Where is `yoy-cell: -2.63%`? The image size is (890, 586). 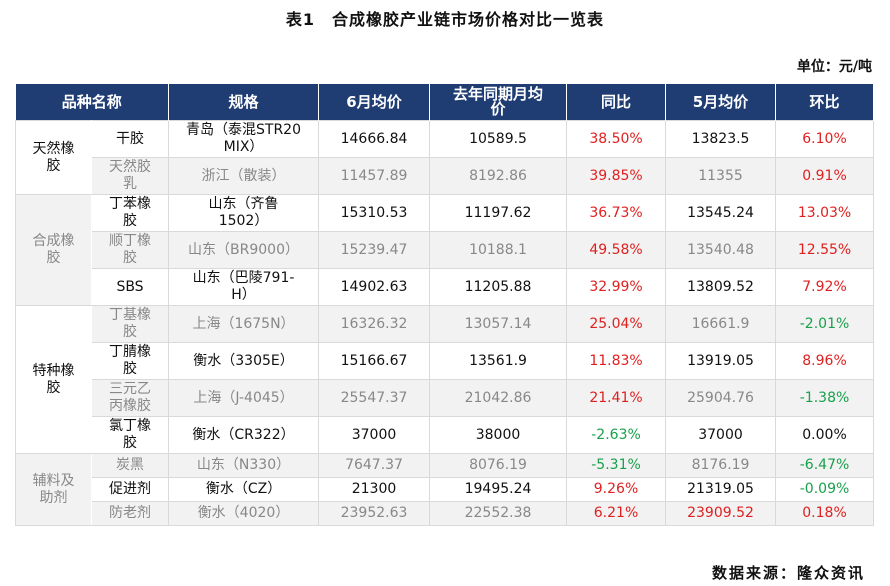 yoy-cell: -2.63% is located at coordinates (616, 435).